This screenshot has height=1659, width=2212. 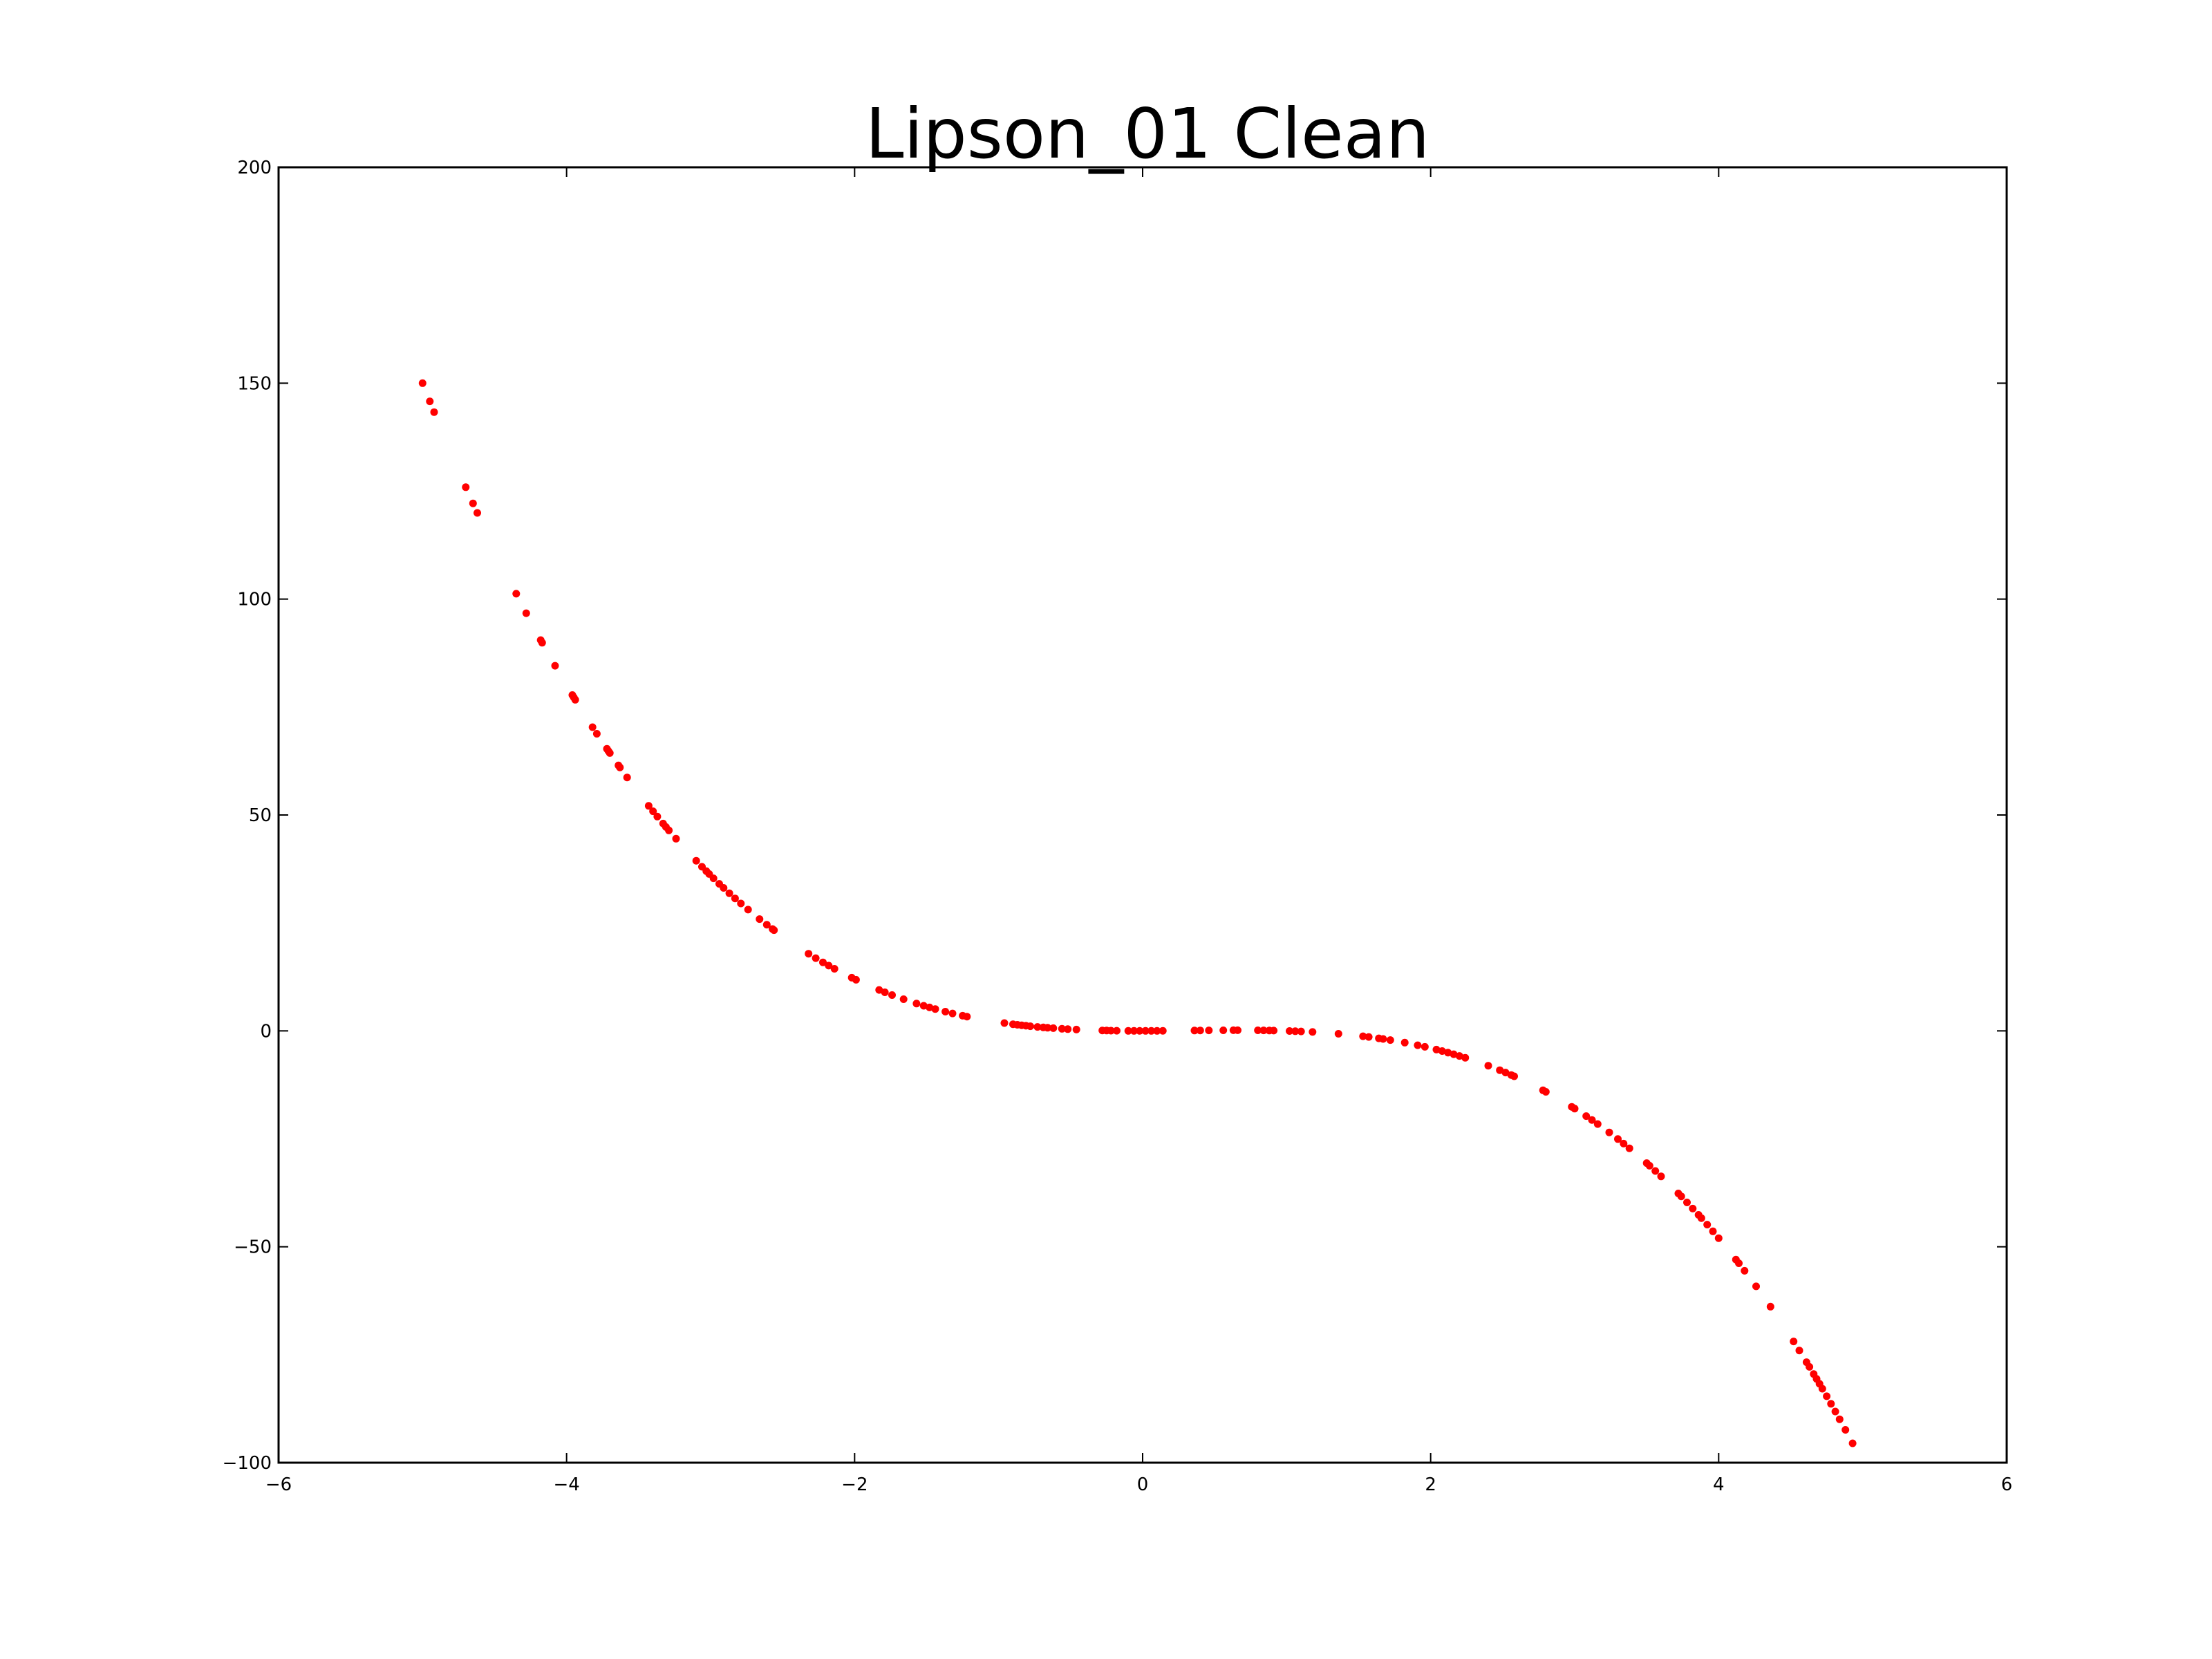 What do you see at coordinates (248, 1464) in the screenshot?
I see `y-tick-label: −100` at bounding box center [248, 1464].